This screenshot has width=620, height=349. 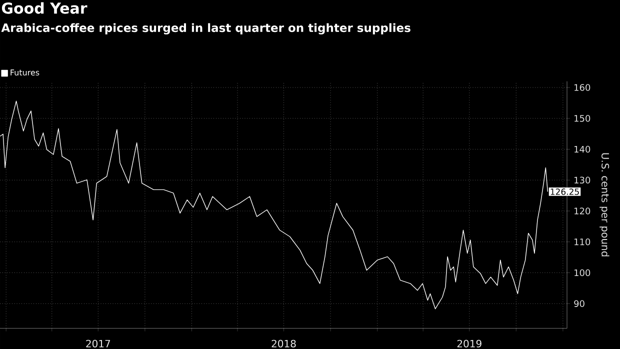 I want to click on legend-label: Futures, so click(x=25, y=73).